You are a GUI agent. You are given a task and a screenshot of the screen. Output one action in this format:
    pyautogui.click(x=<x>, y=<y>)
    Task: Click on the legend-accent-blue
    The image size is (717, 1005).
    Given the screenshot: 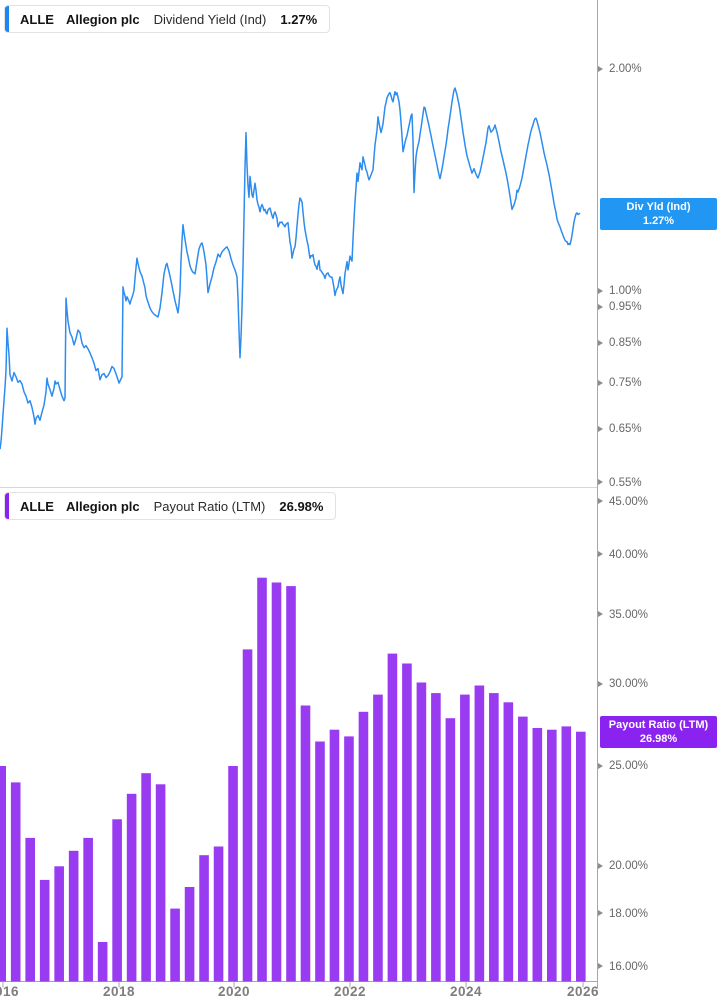 What is the action you would take?
    pyautogui.click(x=7, y=19)
    